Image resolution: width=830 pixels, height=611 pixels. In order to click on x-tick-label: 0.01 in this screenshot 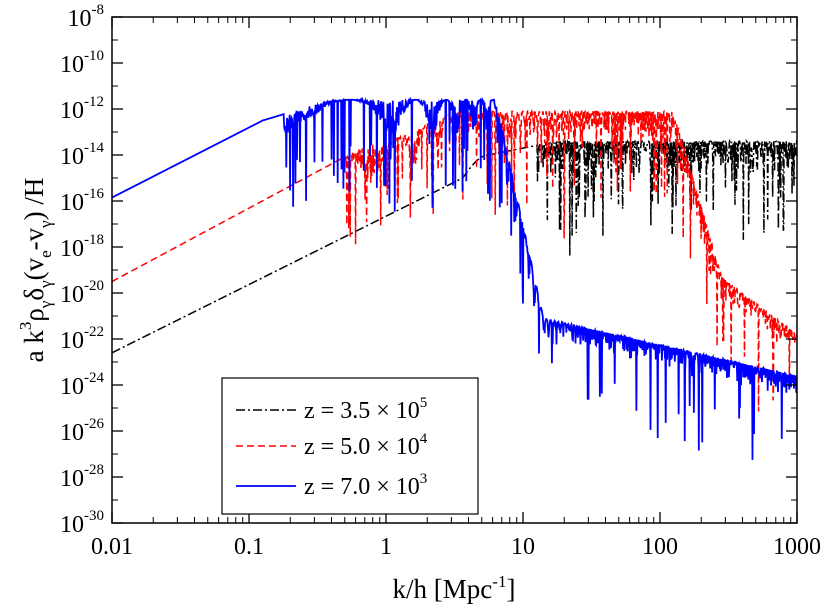, I will do `click(112, 547)`.